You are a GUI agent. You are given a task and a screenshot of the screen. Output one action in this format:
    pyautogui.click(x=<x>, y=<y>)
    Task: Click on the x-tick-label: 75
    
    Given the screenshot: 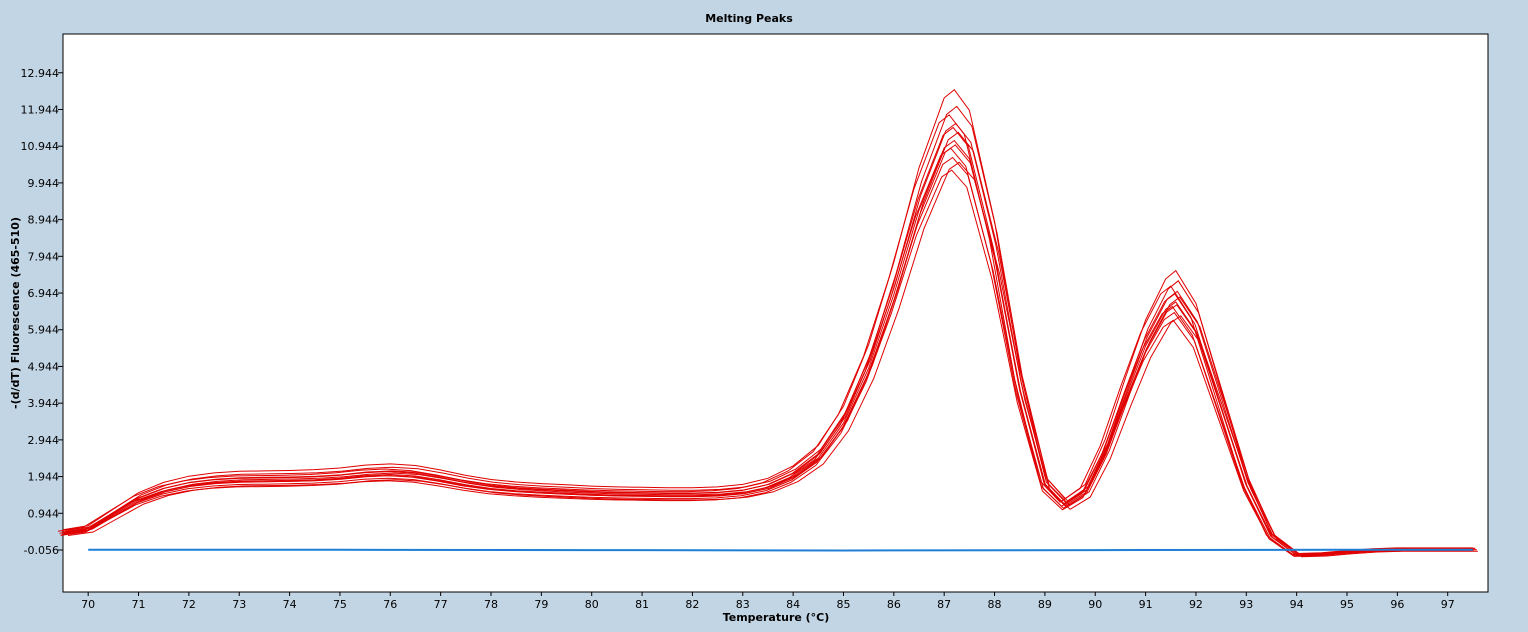 What is the action you would take?
    pyautogui.click(x=340, y=604)
    